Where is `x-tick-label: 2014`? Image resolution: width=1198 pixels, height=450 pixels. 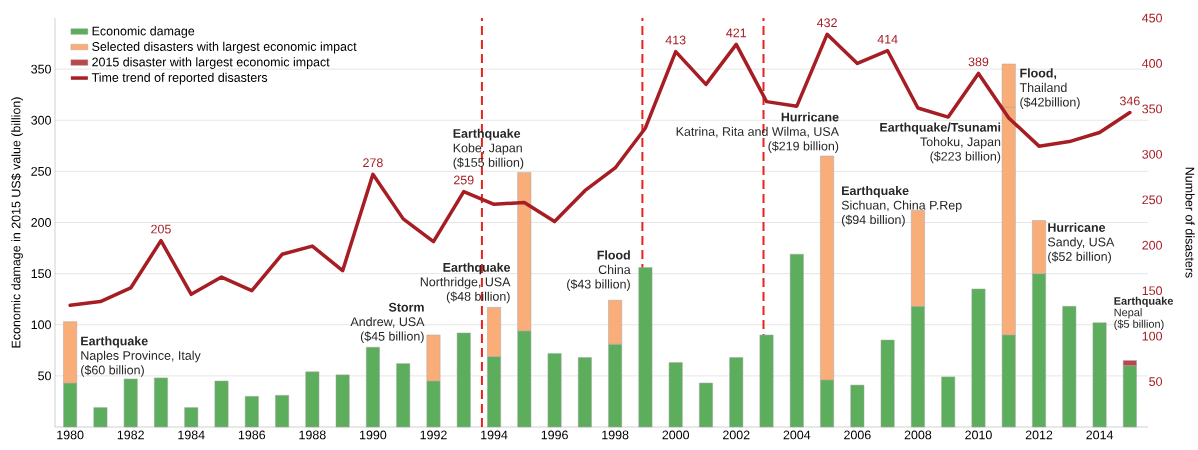 x-tick-label: 2014 is located at coordinates (1100, 435).